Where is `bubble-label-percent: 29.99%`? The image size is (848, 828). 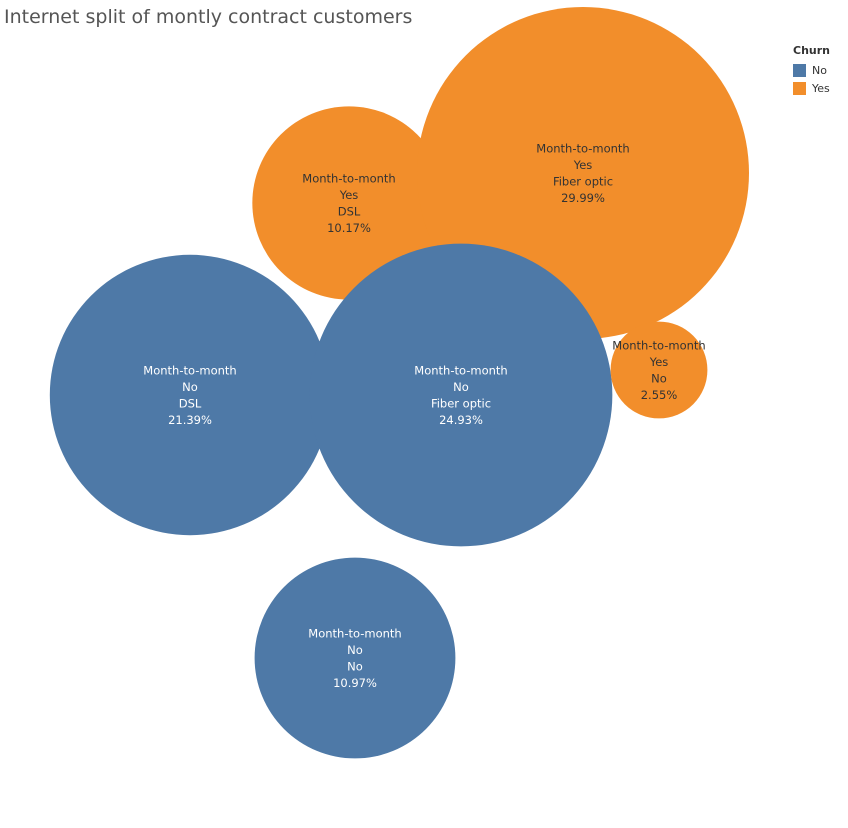
bubble-label-percent: 29.99% is located at coordinates (583, 198).